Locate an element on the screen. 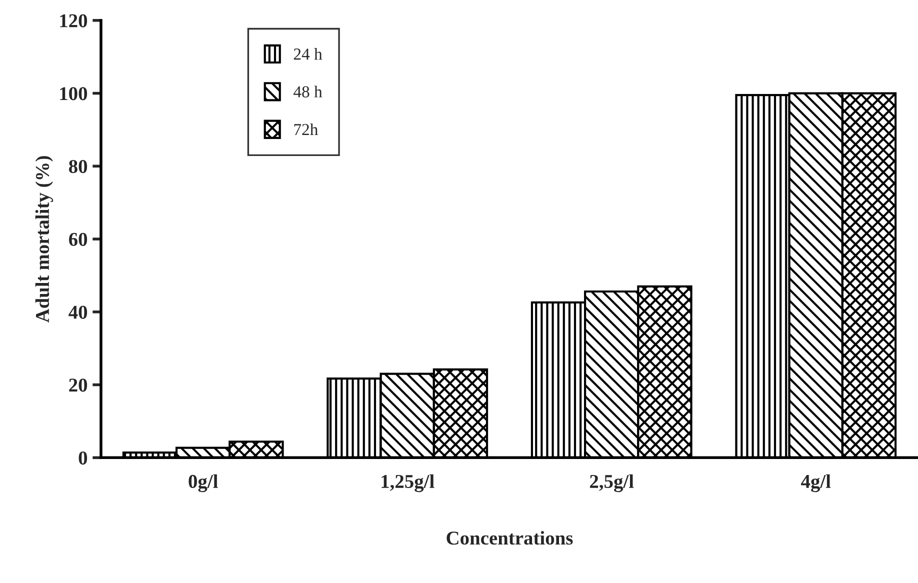  x-tick-label: 4g/l is located at coordinates (816, 483).